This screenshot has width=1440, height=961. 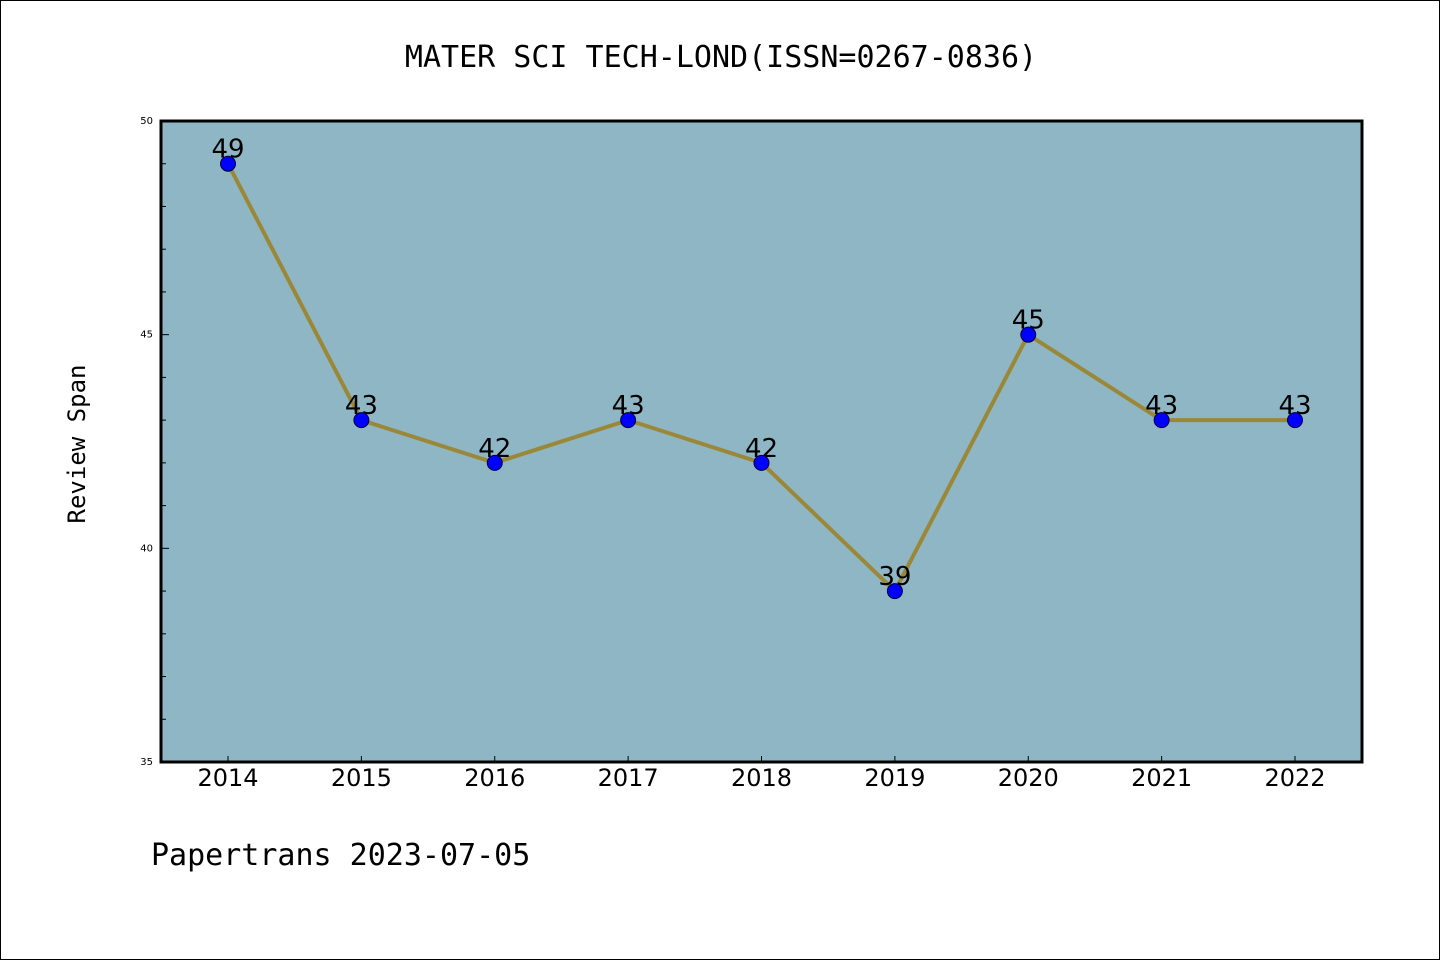 I want to click on x-tick-label: 2020, so click(x=1028, y=778).